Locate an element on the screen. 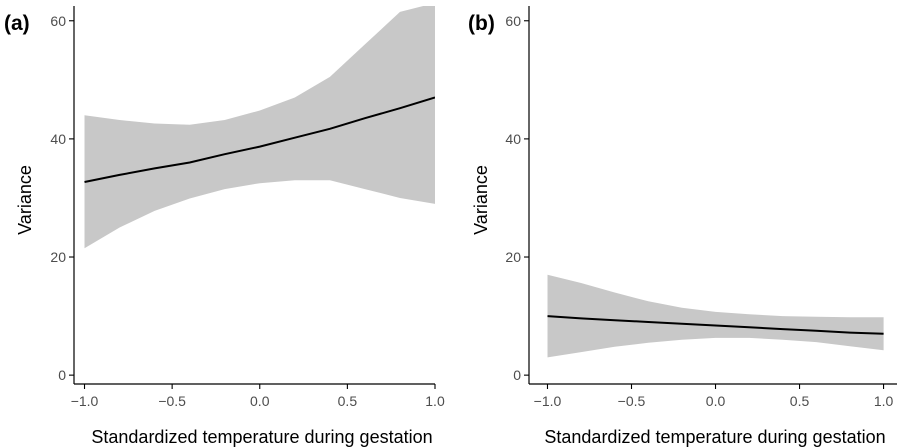 This screenshot has height=447, width=917. panel-a-x-tick-label: 1.0 is located at coordinates (435, 401).